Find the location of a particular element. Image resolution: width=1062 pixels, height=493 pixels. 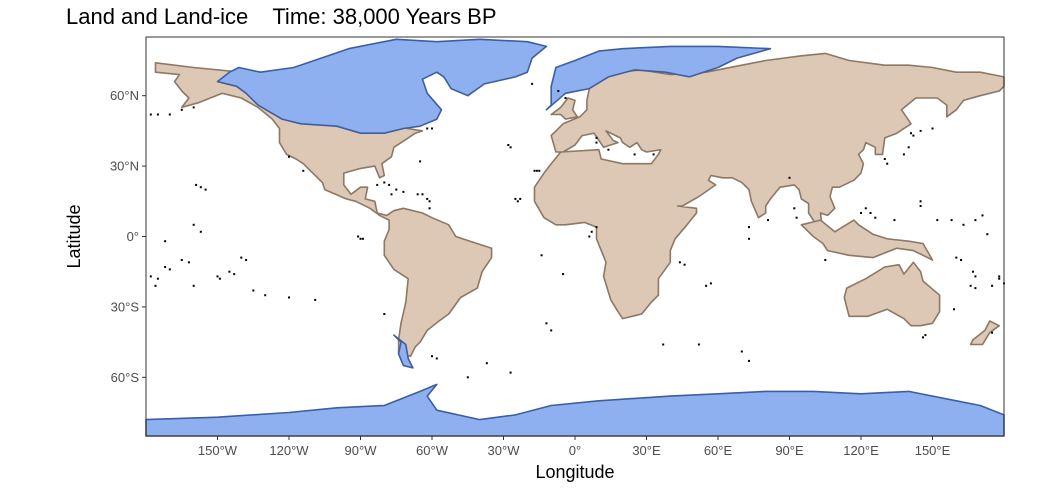

x-tick-label: 0° is located at coordinates (575, 450).